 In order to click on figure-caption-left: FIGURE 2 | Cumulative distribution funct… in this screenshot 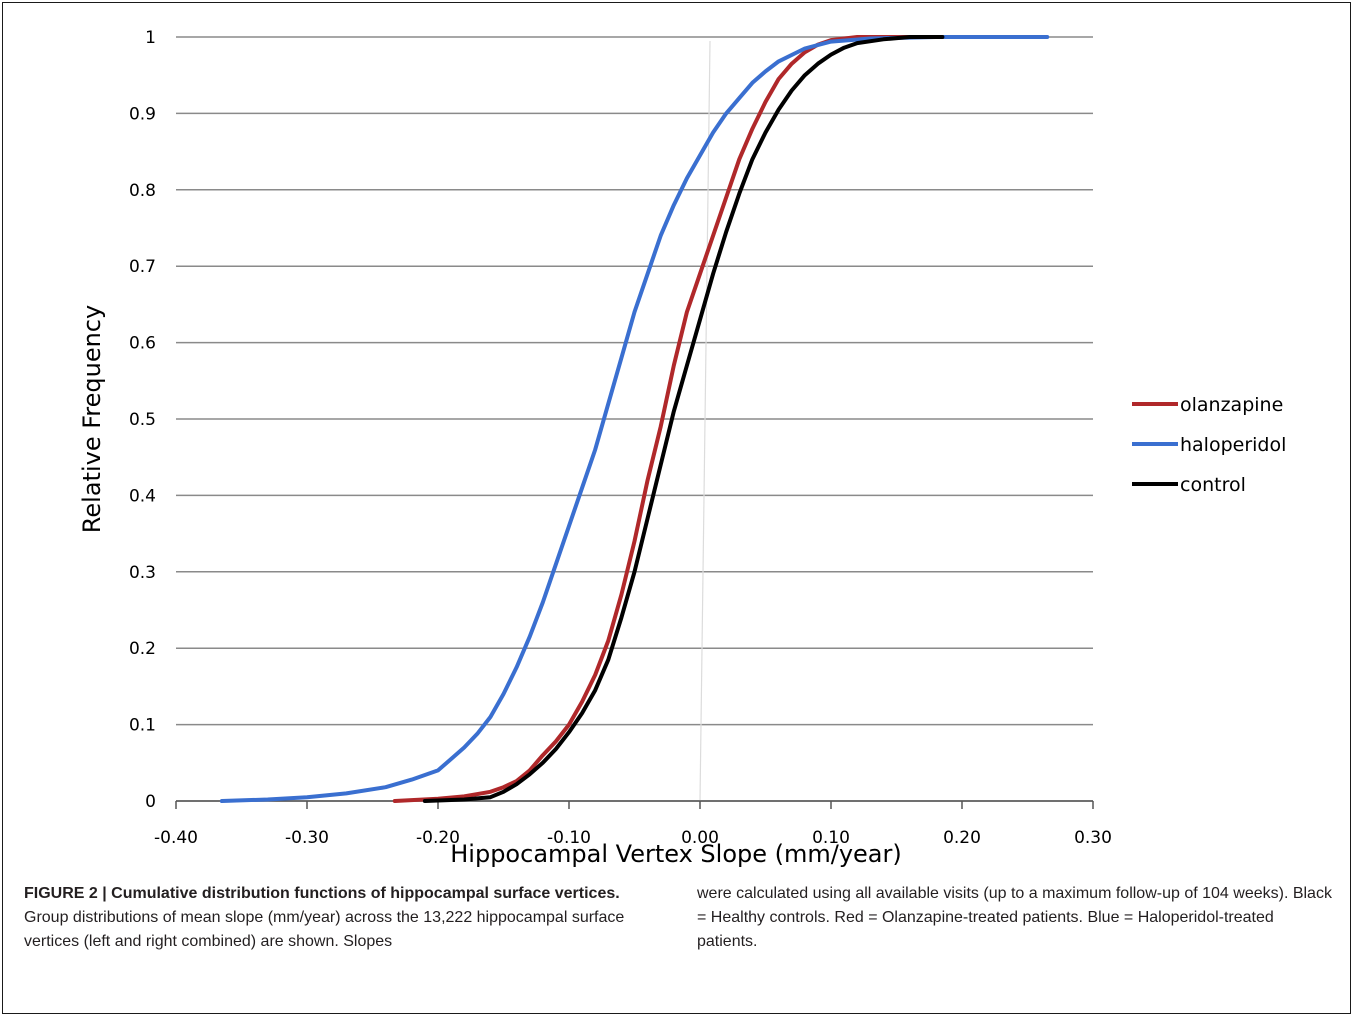, I will do `click(344, 918)`.